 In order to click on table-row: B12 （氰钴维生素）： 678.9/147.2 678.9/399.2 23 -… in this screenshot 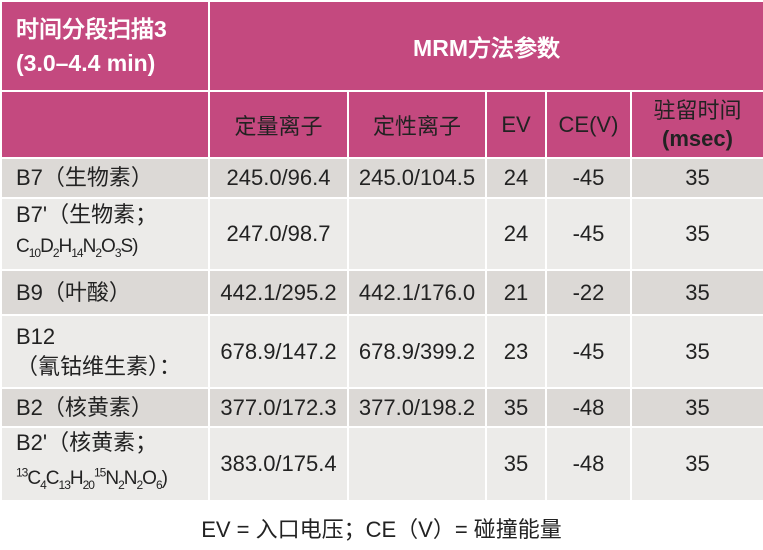, I will do `click(381, 351)`.